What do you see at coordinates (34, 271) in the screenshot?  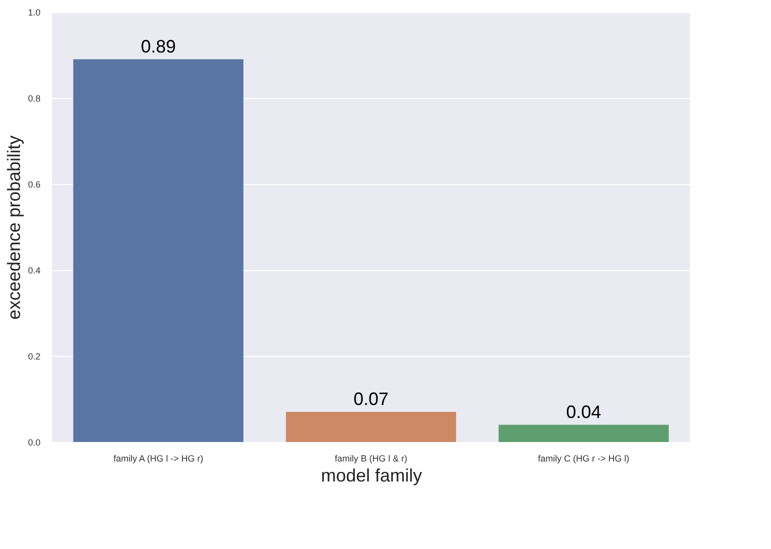 I see `y-tick-label: 0.4` at bounding box center [34, 271].